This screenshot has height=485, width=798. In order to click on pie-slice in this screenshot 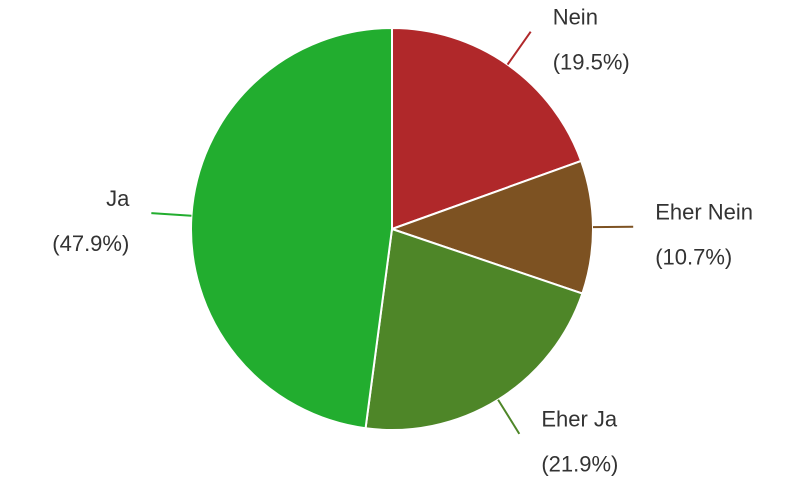, I will do `click(487, 128)`.